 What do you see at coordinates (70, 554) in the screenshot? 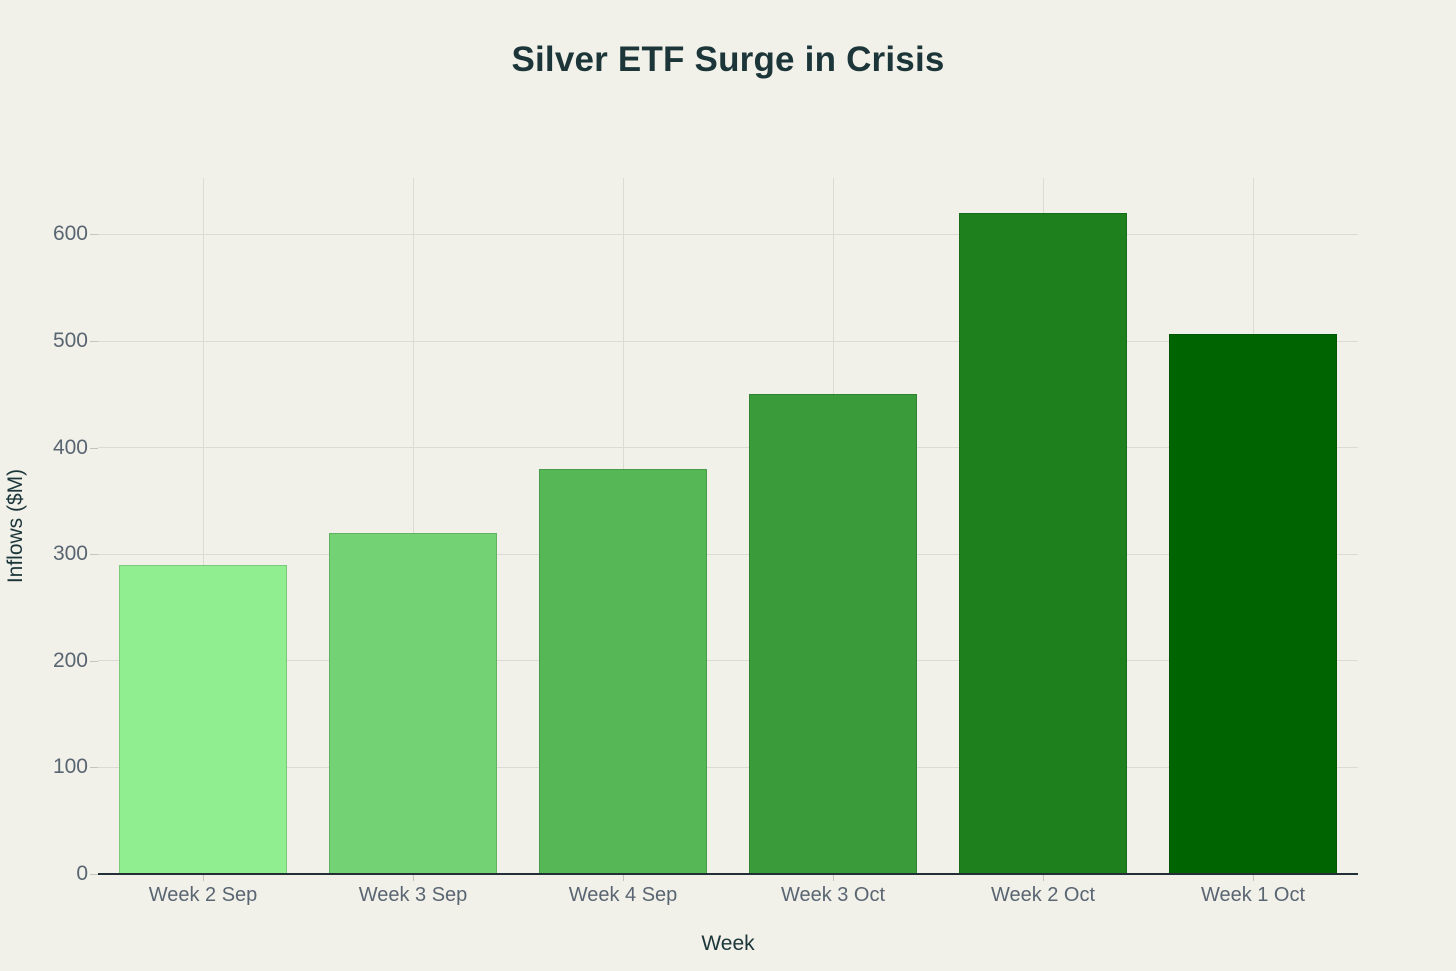
I see `y-tick-label: 300` at bounding box center [70, 554].